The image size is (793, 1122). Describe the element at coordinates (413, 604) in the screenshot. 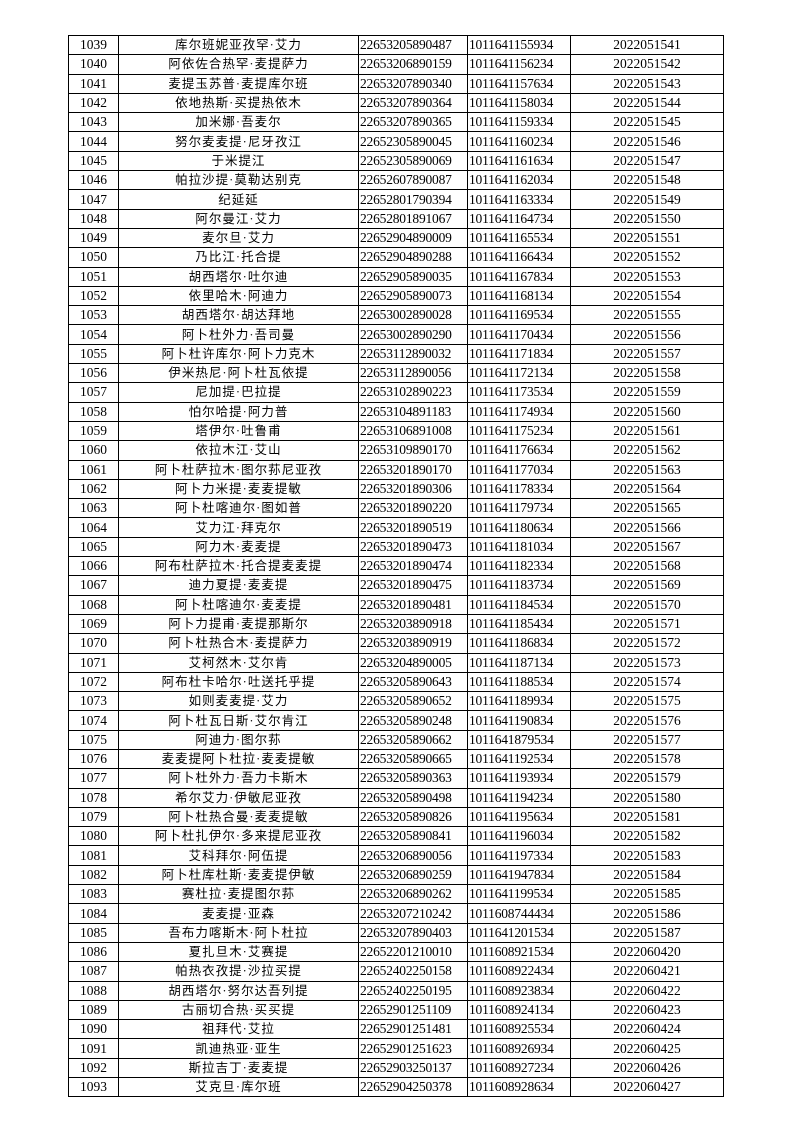

I see `exam-id-cell: 22653201890481` at that location.